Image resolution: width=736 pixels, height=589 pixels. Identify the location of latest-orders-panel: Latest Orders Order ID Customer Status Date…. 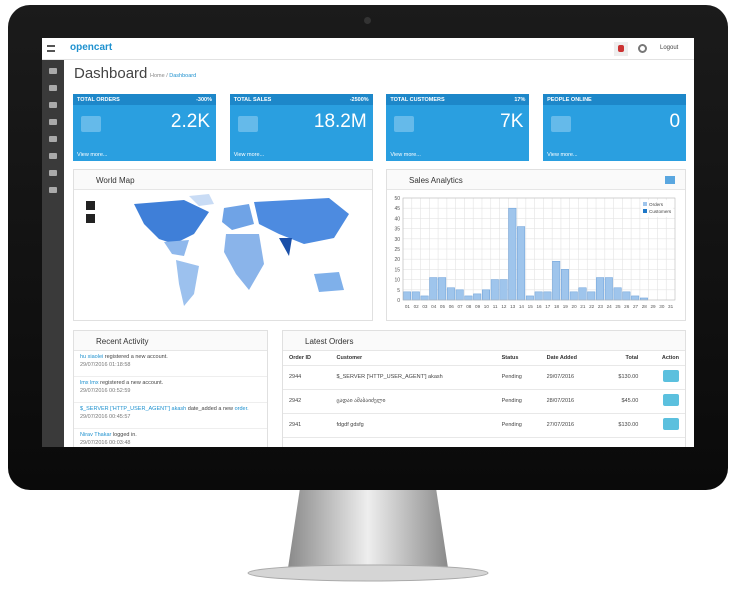
(484, 388).